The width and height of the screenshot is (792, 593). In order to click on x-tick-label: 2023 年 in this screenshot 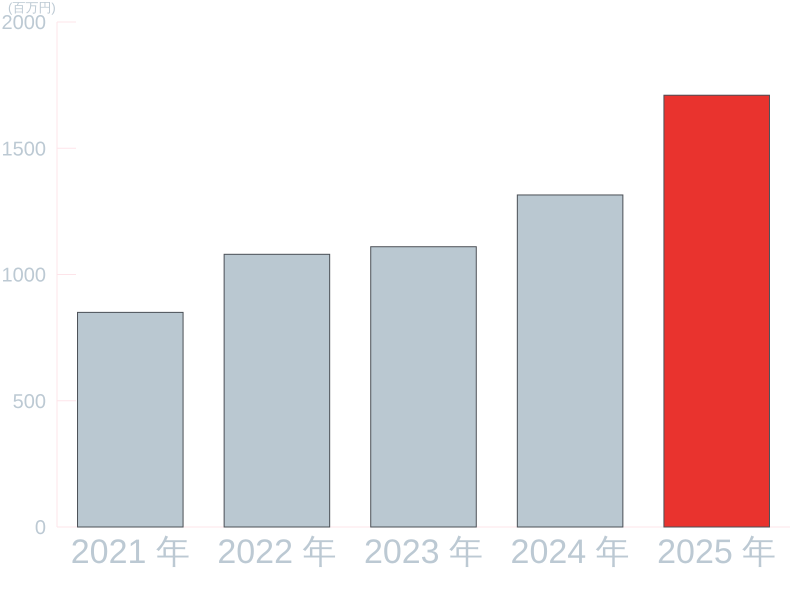, I will do `click(424, 552)`.